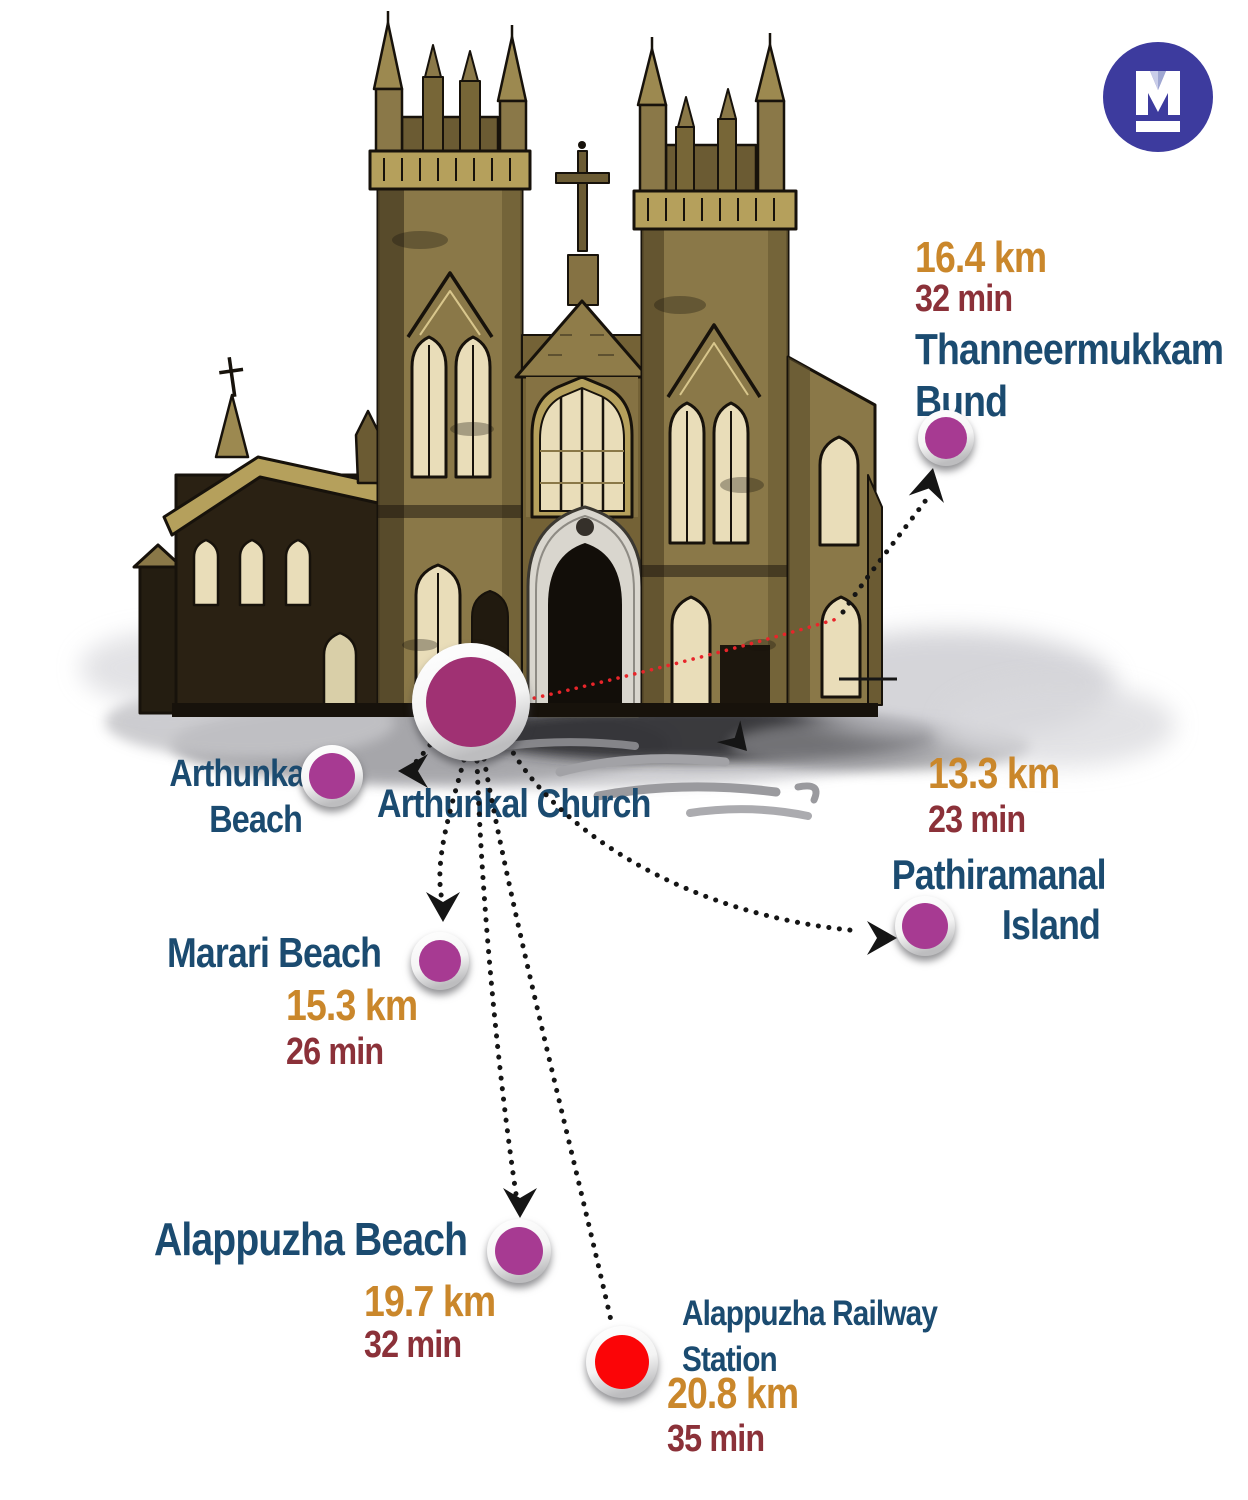  Describe the element at coordinates (1069, 349) in the screenshot. I see `thanneermukkam-name-line1: Thanneermukkam` at that location.